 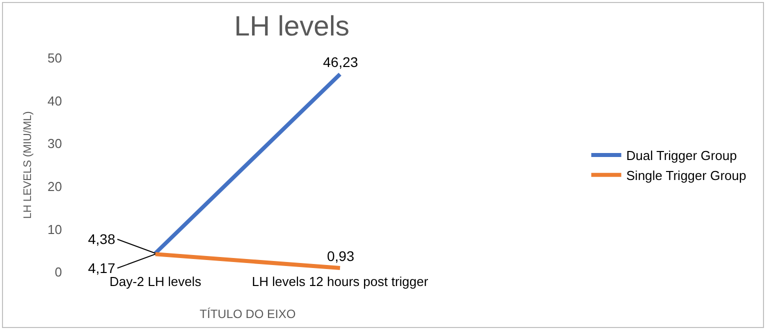 What do you see at coordinates (248, 314) in the screenshot?
I see `x-axis-title: TÍTULO DO EIXO` at bounding box center [248, 314].